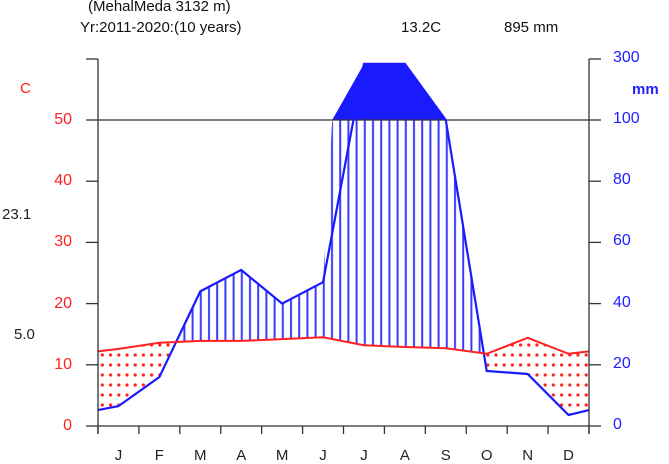 The width and height of the screenshot is (669, 464). I want to click on perhumid-area, so click(389, 91).